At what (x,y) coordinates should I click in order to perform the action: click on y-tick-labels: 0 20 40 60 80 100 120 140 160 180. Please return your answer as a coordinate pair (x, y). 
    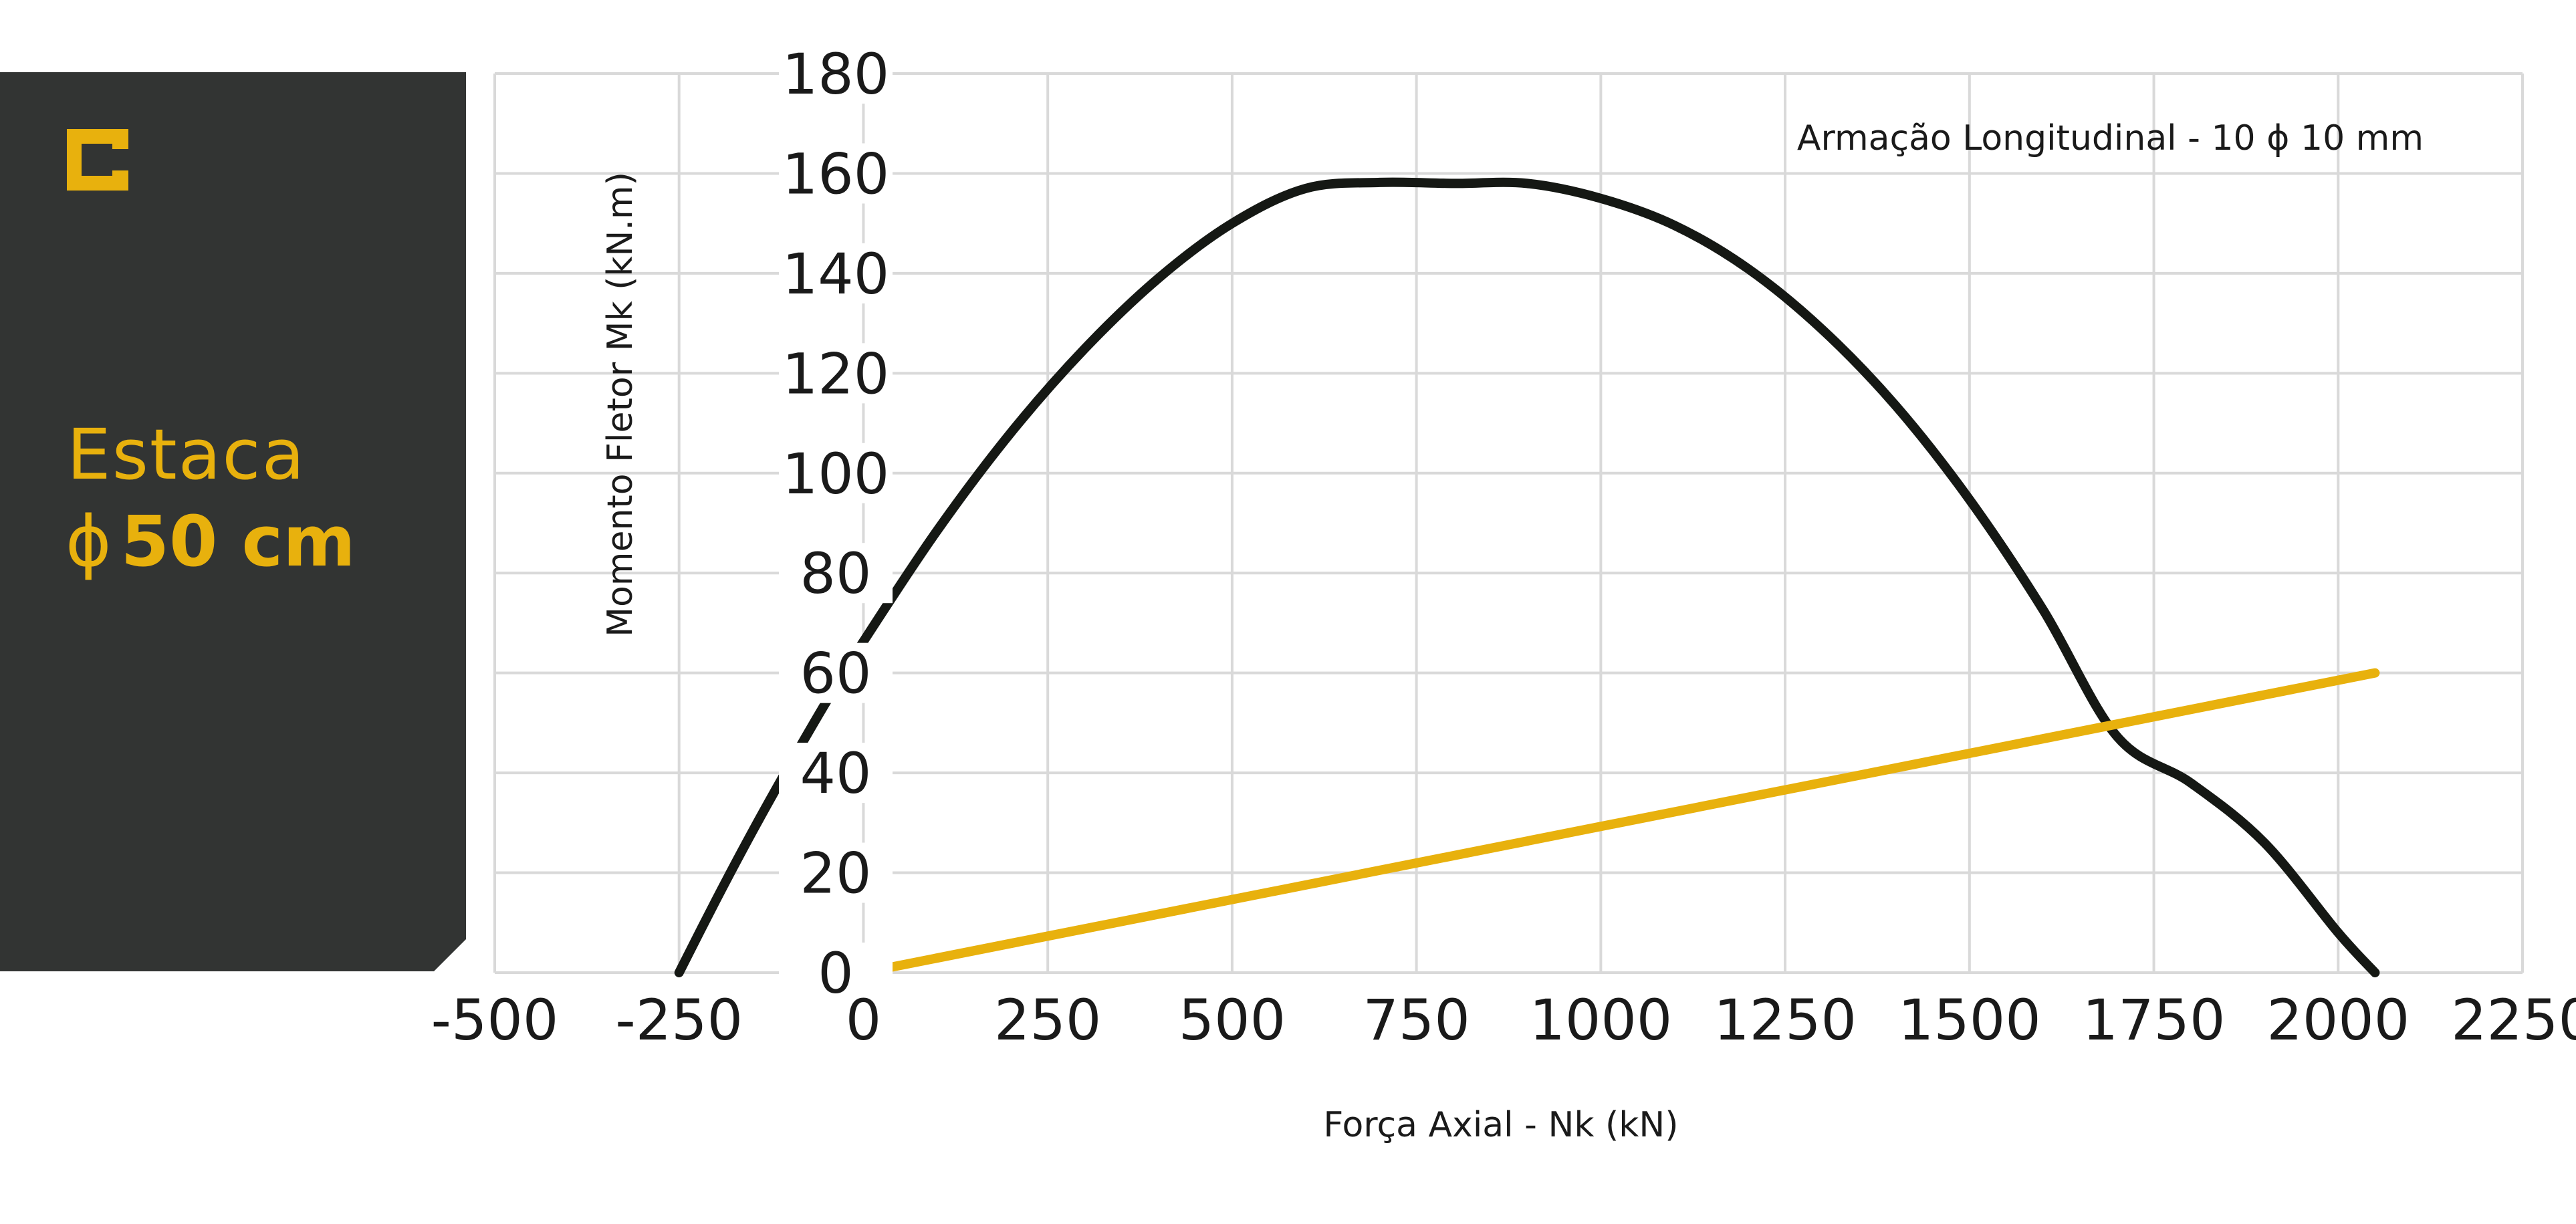
    Looking at the image, I should click on (836, 523).